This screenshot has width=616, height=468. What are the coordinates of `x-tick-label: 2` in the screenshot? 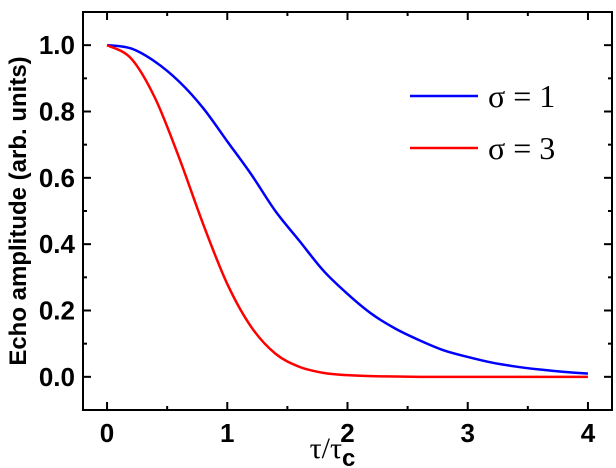 It's located at (347, 433).